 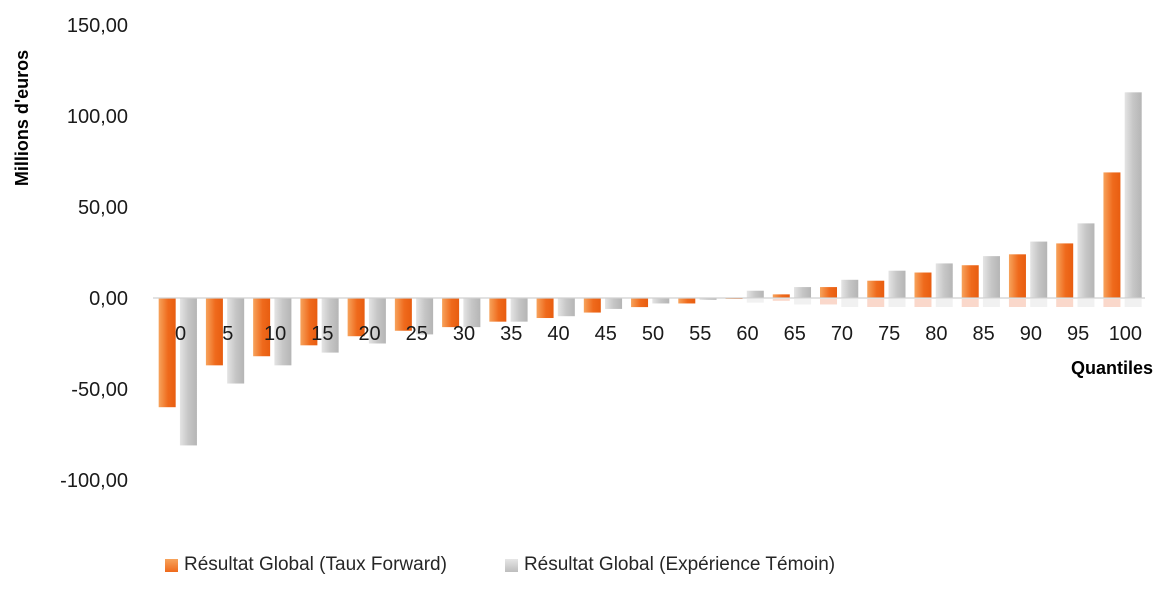 I want to click on y-tick-label: -50,00, so click(x=99, y=390).